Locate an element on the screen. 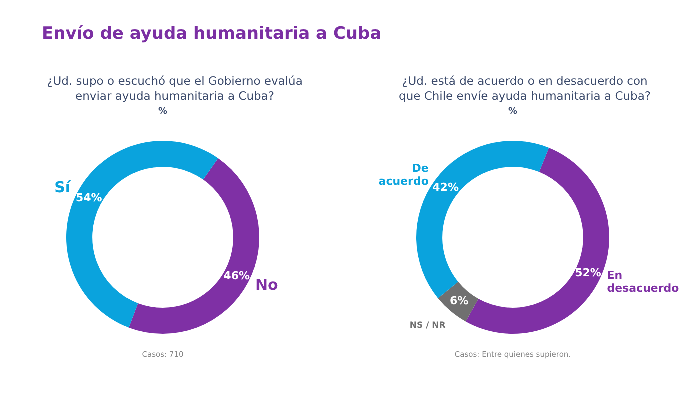  slice-label: De acuerdo is located at coordinates (404, 175).